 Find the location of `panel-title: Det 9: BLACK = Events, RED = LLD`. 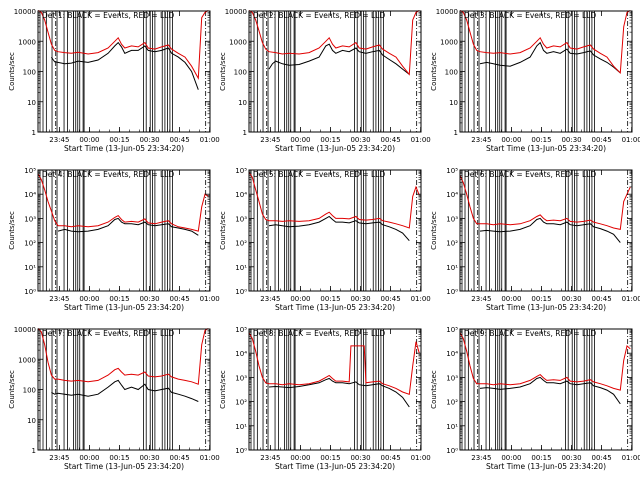

panel-title: Det 9: BLACK = Events, RED = LLD is located at coordinates (530, 333).